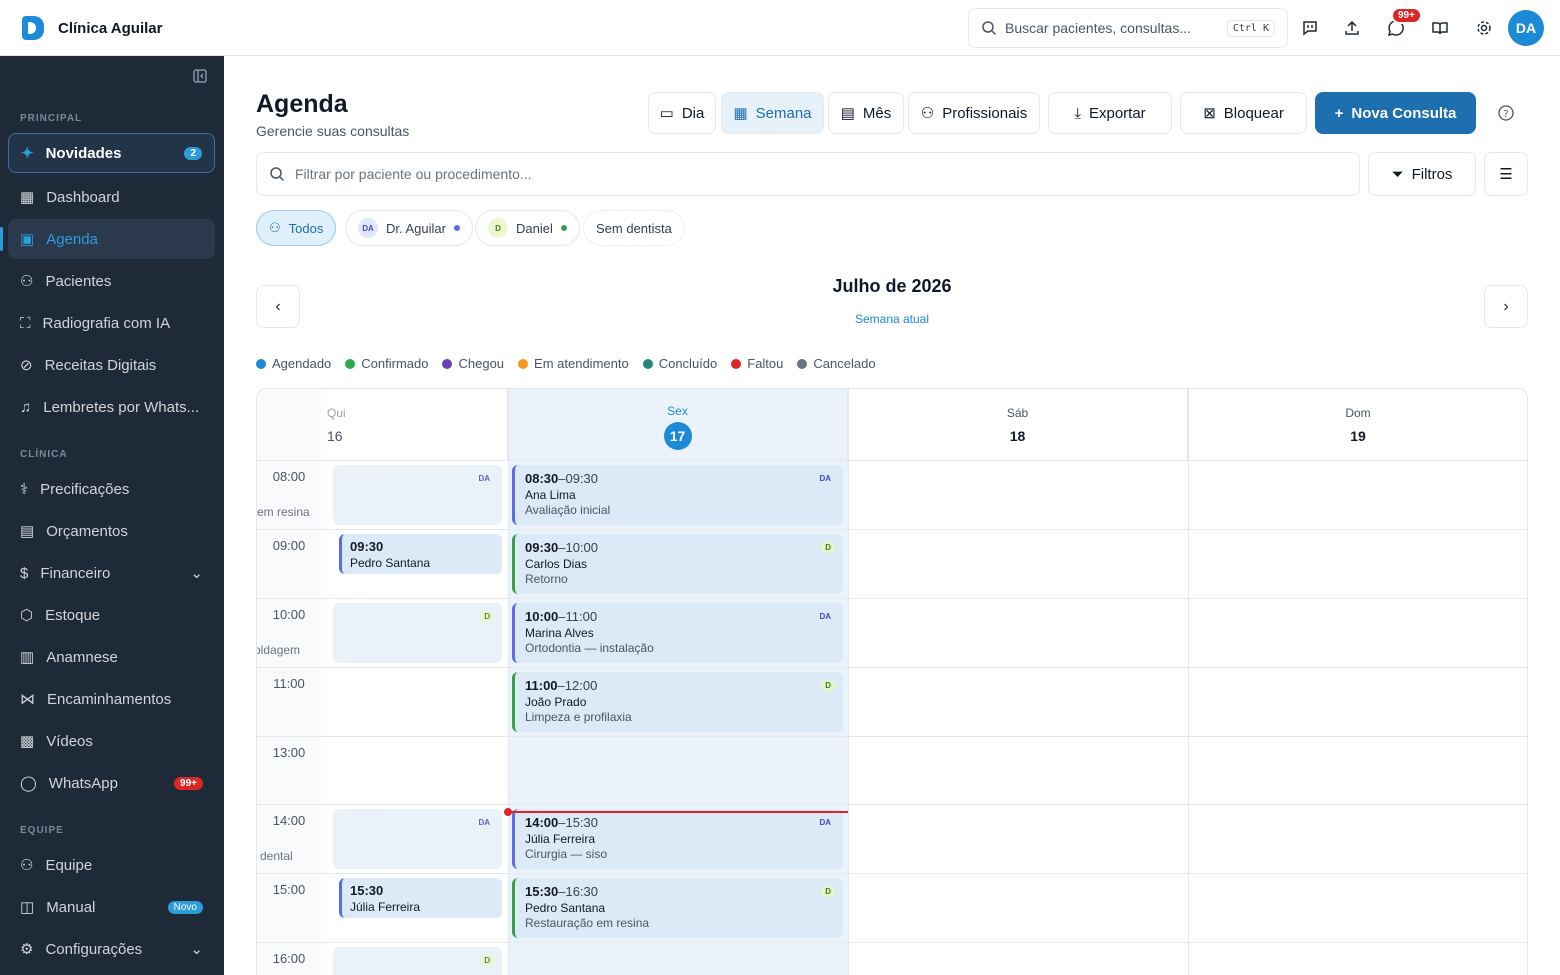 This screenshot has height=975, width=1560. I want to click on time-label: 14:00, so click(289, 820).